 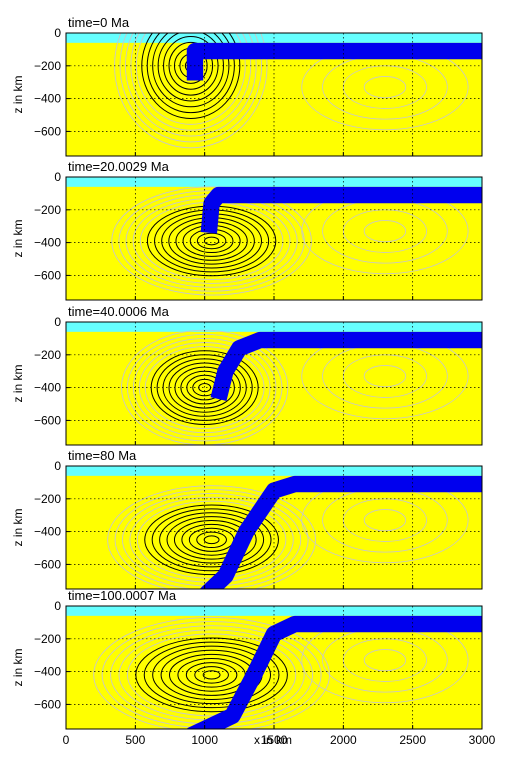 I want to click on x-tick-label: 1500, so click(x=274, y=740).